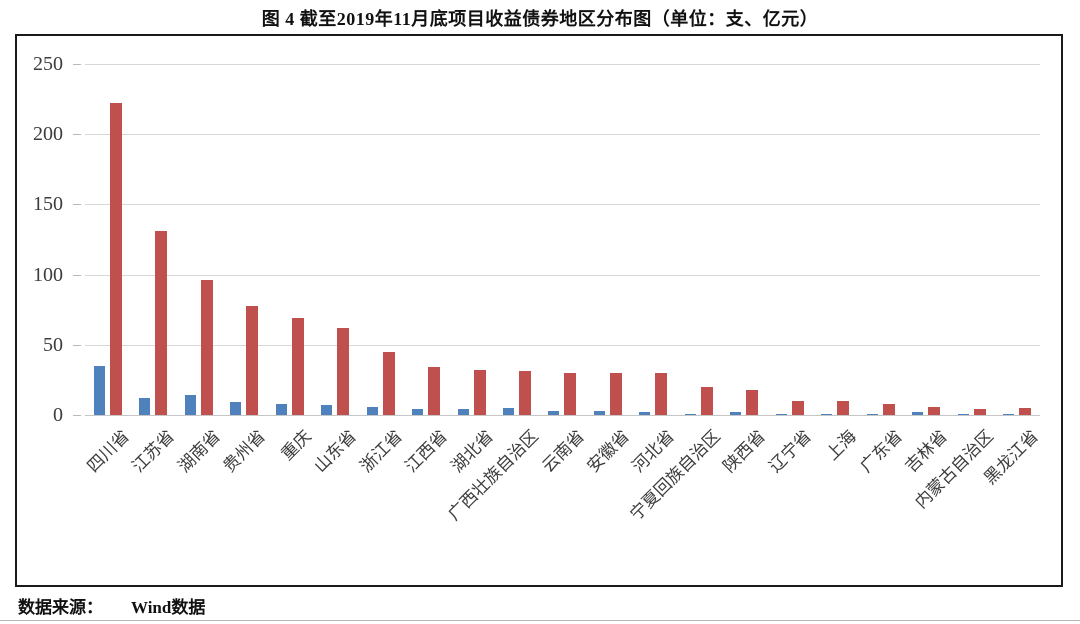  I want to click on x-axis-label: 贵州省, so click(244, 451).